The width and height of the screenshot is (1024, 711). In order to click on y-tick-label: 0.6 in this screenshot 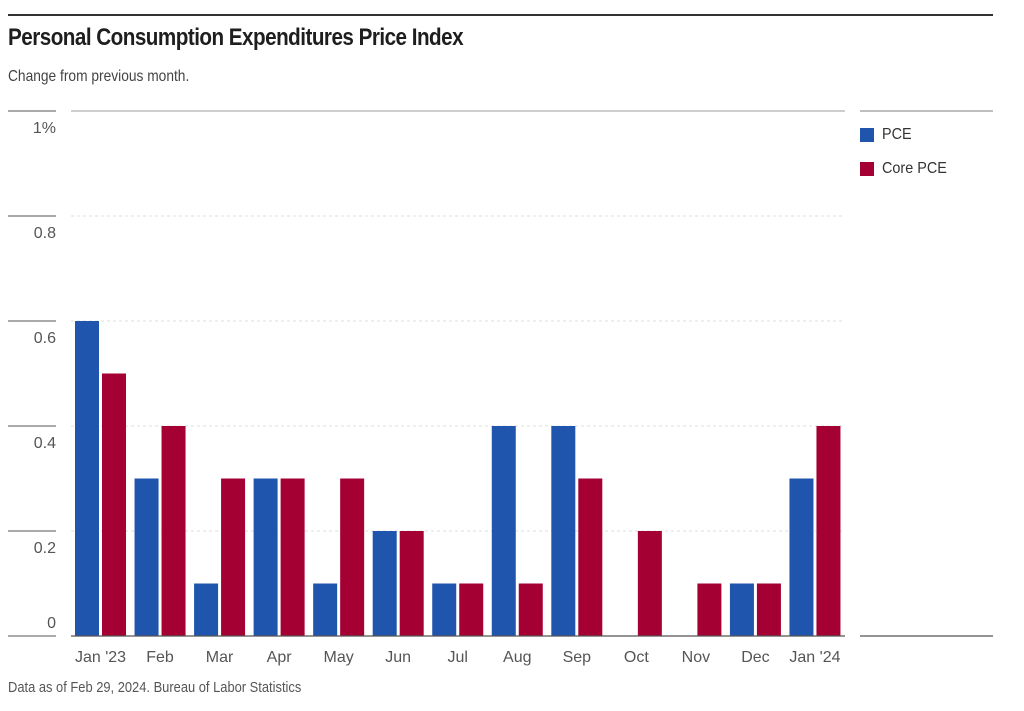, I will do `click(45, 338)`.